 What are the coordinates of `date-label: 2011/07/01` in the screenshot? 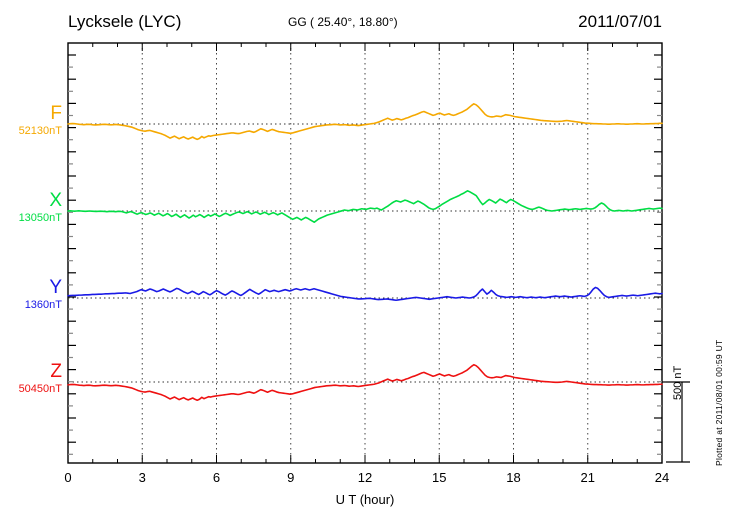 It's located at (620, 21).